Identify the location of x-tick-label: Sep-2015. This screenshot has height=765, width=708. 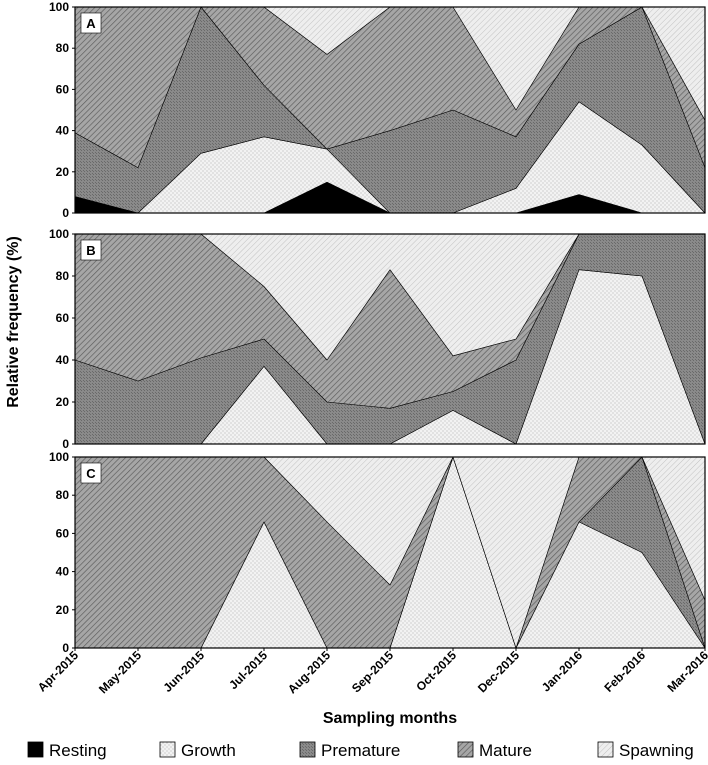
(372, 671).